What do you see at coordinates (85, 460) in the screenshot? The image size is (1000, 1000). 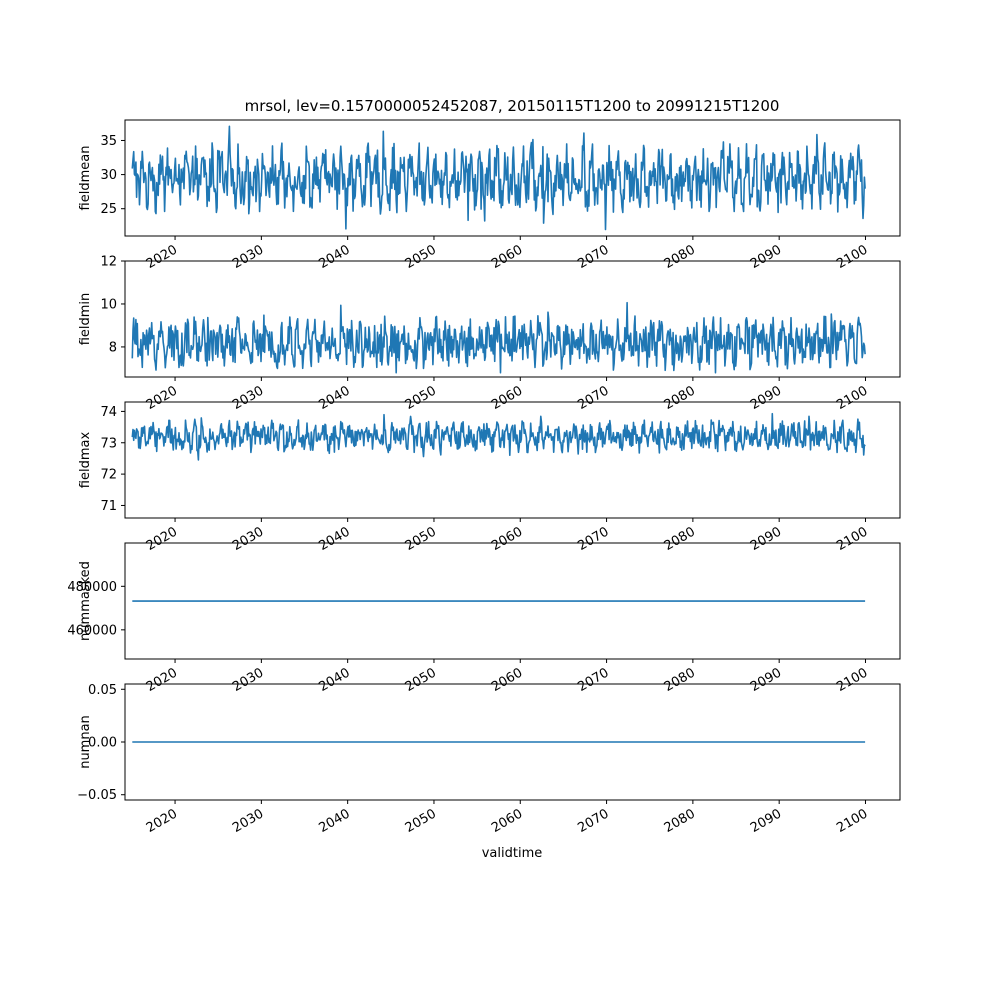 I see `y-axis-label: fieldmax` at bounding box center [85, 460].